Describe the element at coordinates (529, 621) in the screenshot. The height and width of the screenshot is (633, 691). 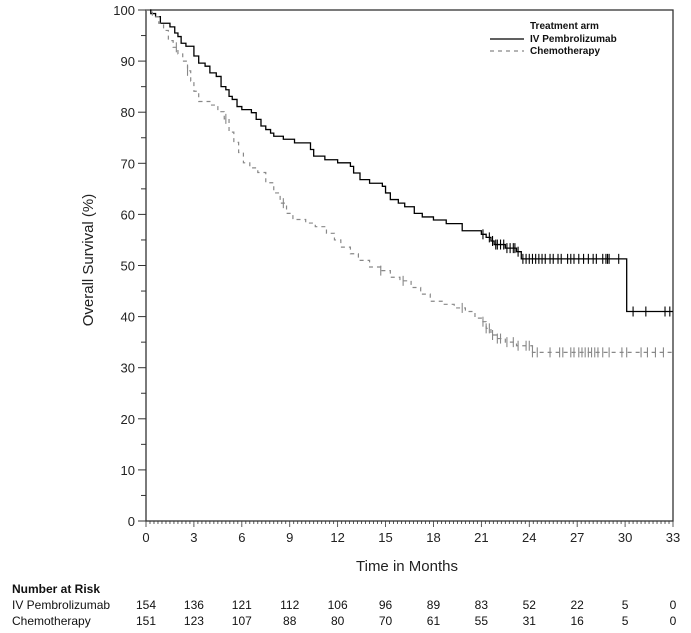
I see `risk-value: 31` at that location.